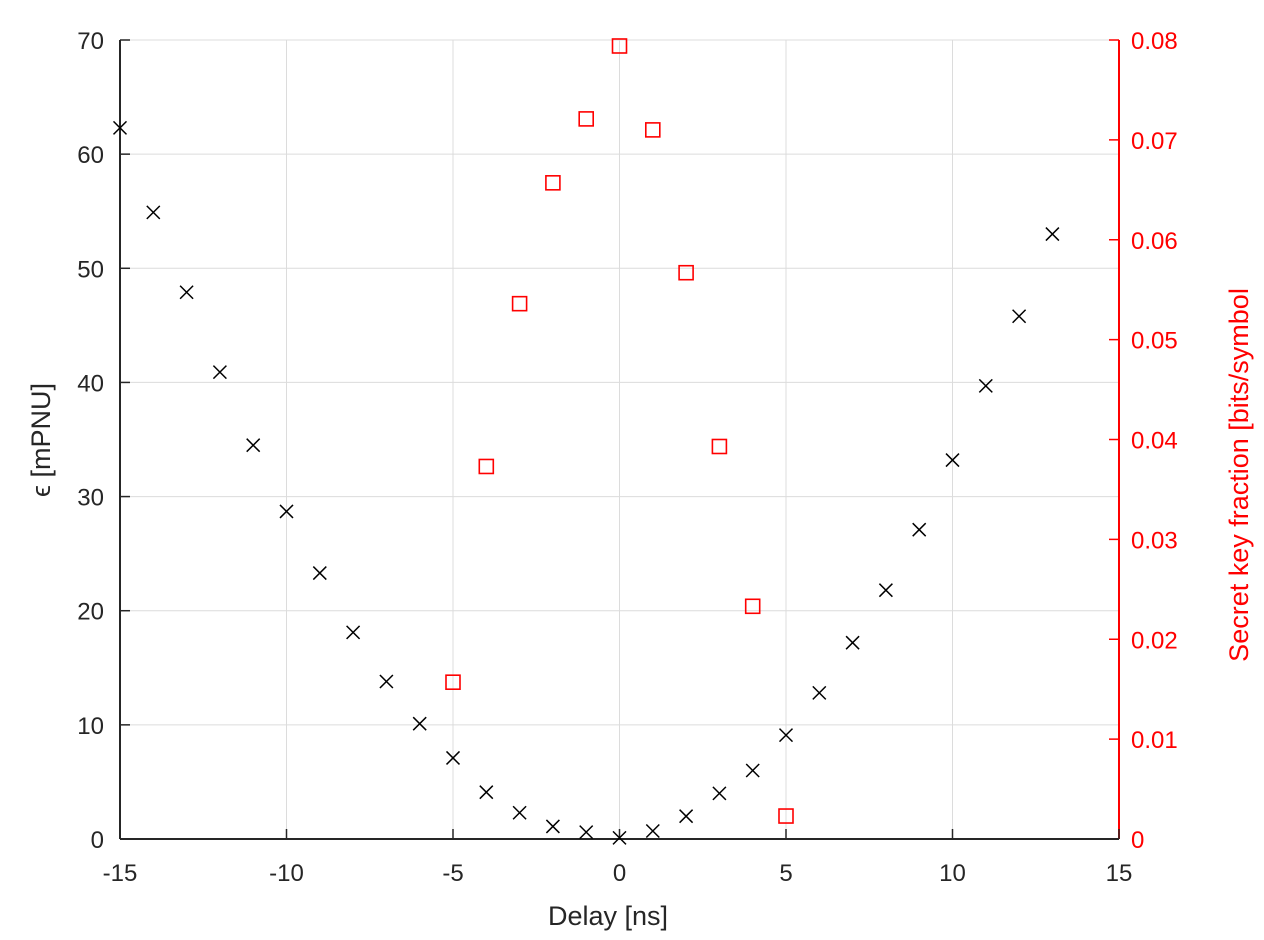 The height and width of the screenshot is (940, 1264). I want to click on x-tick-label: -5, so click(452, 873).